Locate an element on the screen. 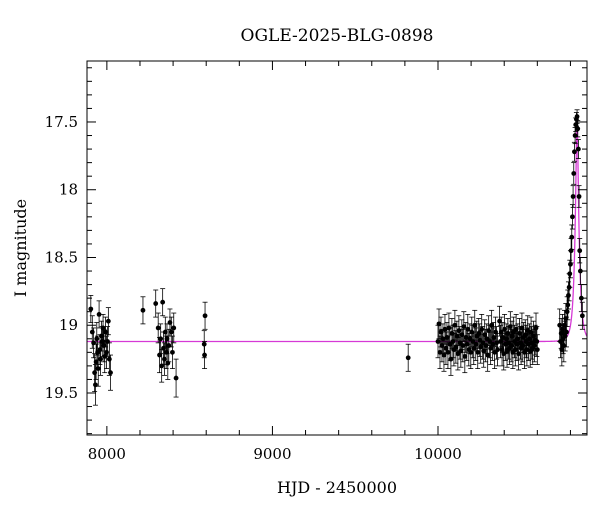  x-axis-label: HJD - 2450000 is located at coordinates (337, 487).